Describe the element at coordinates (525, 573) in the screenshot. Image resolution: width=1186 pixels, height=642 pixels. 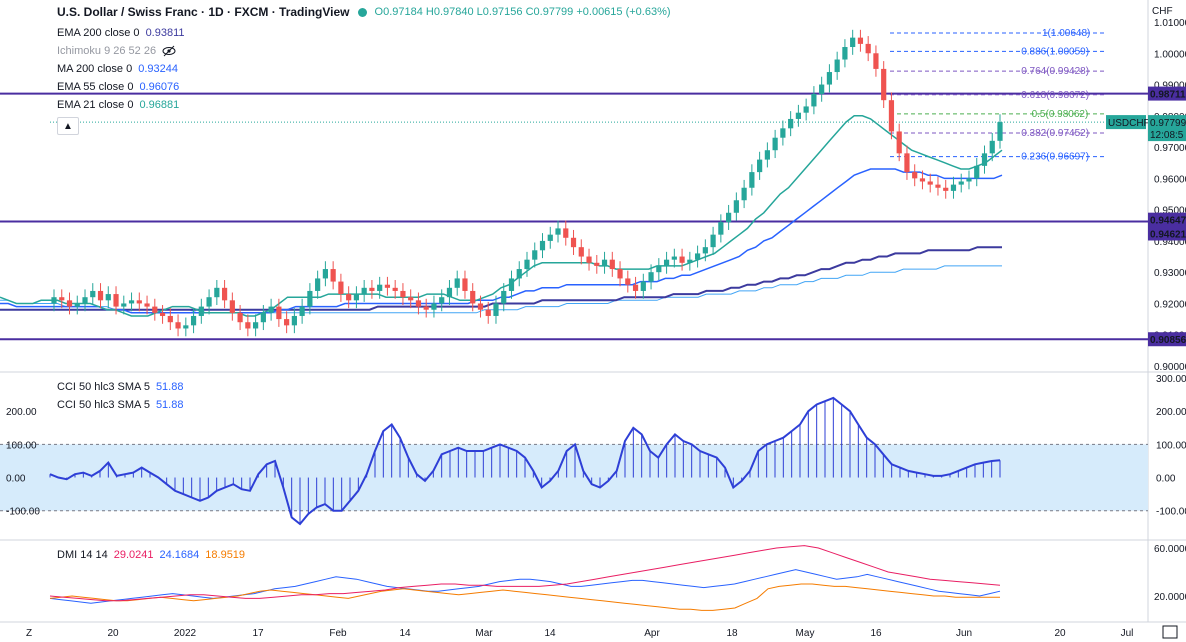
I see `adx-line` at that location.